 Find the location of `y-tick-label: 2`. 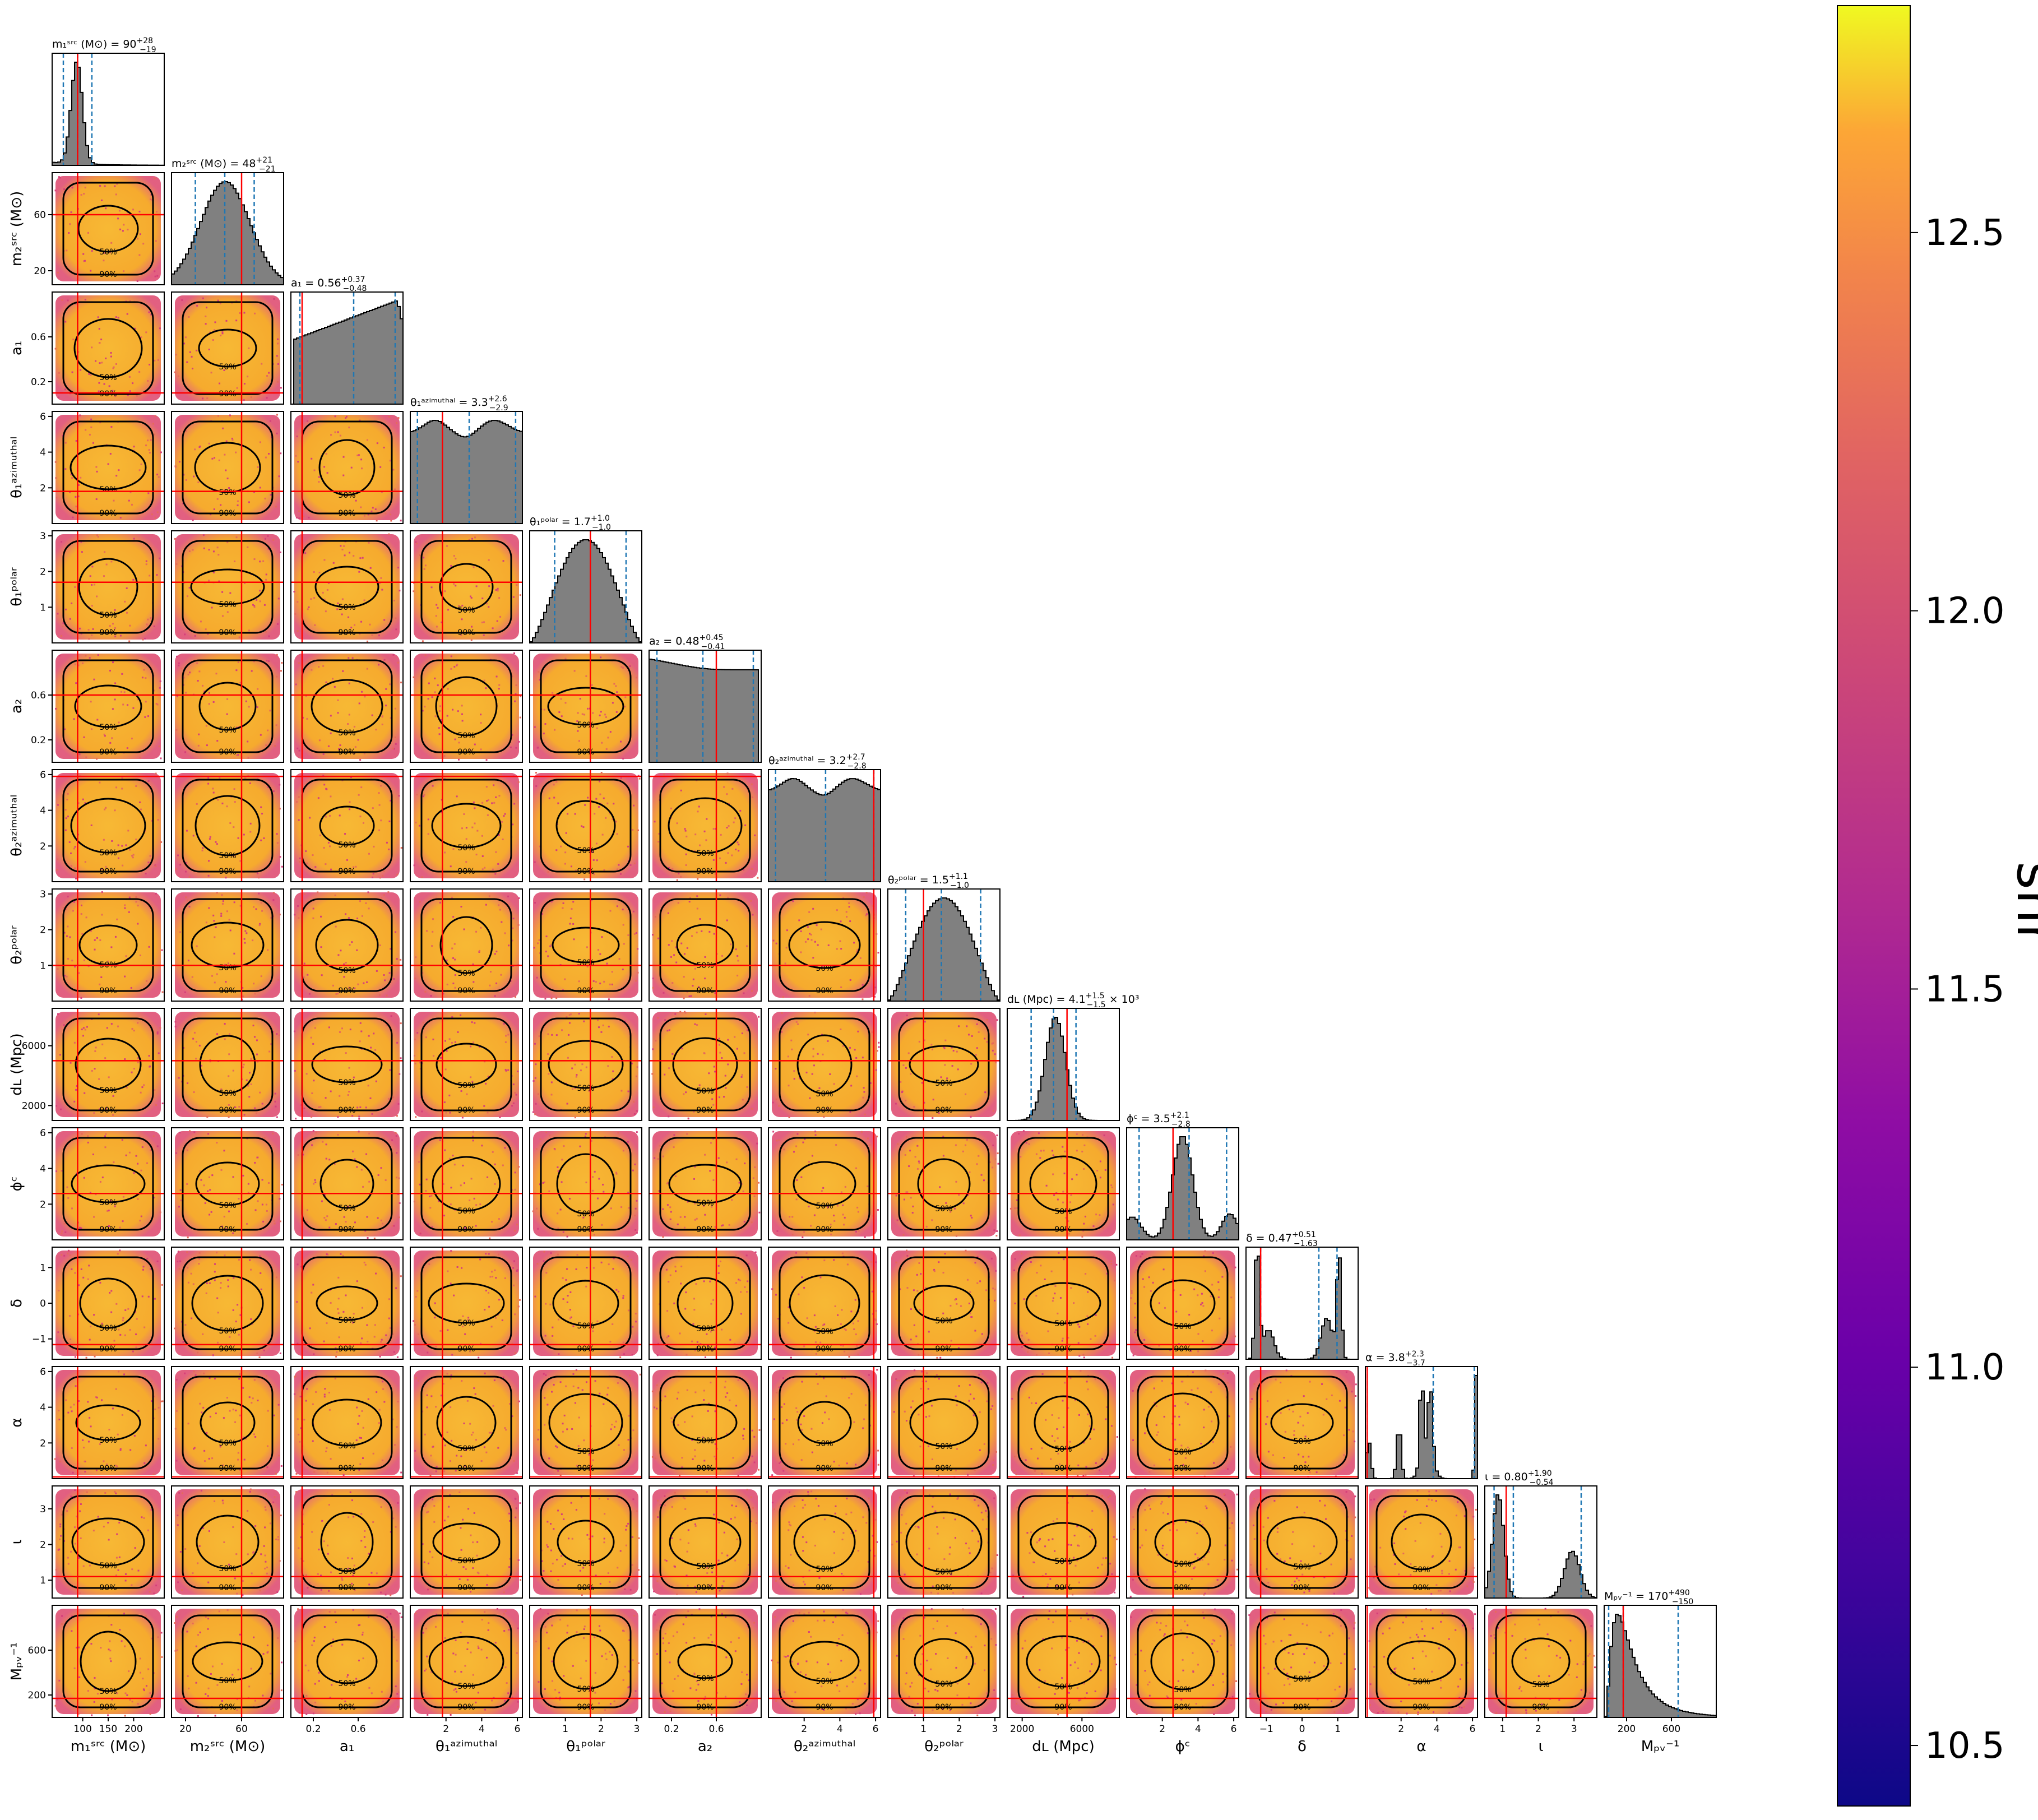

y-tick-label: 2 is located at coordinates (43, 572).